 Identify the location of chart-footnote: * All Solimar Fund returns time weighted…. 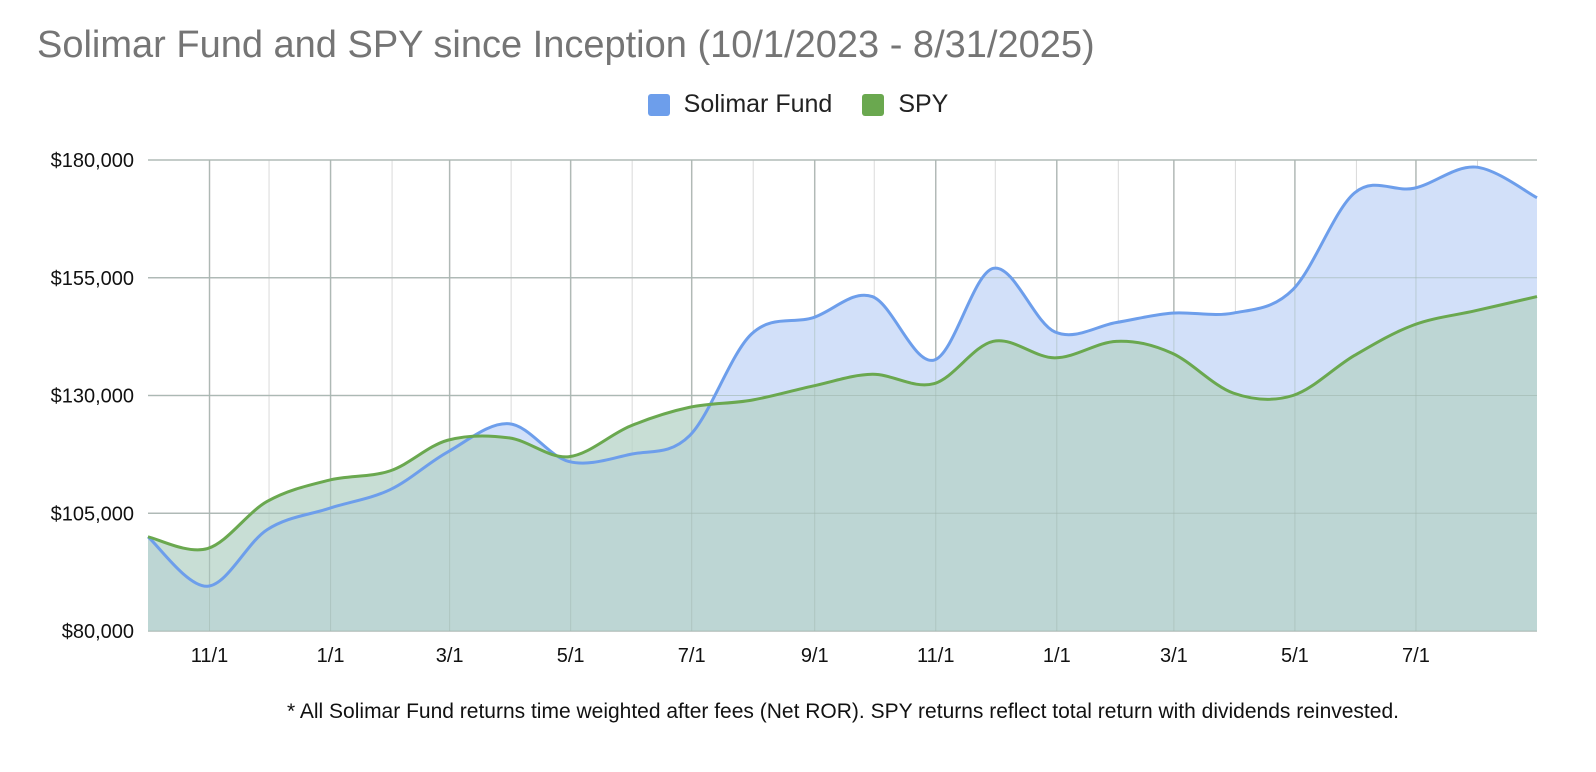
(843, 711).